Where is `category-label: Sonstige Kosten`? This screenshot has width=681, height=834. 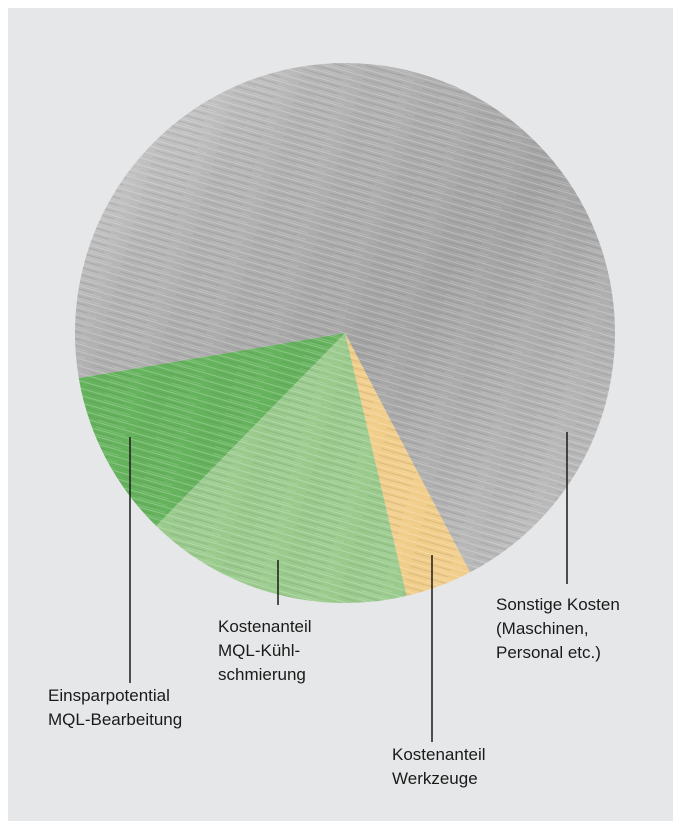 category-label: Sonstige Kosten is located at coordinates (558, 604).